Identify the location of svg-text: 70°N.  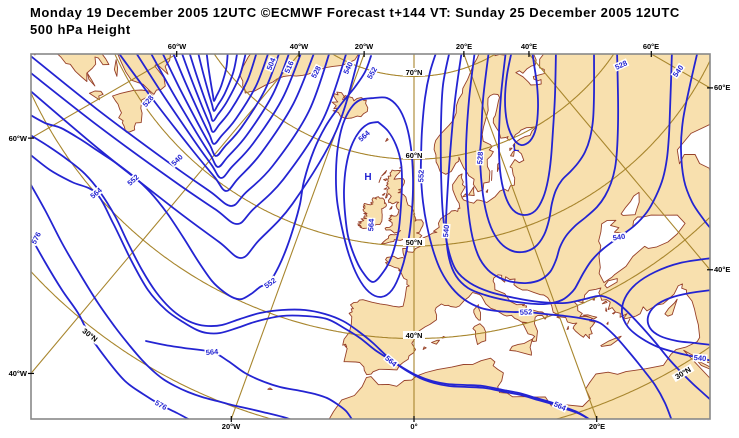
(414, 72).